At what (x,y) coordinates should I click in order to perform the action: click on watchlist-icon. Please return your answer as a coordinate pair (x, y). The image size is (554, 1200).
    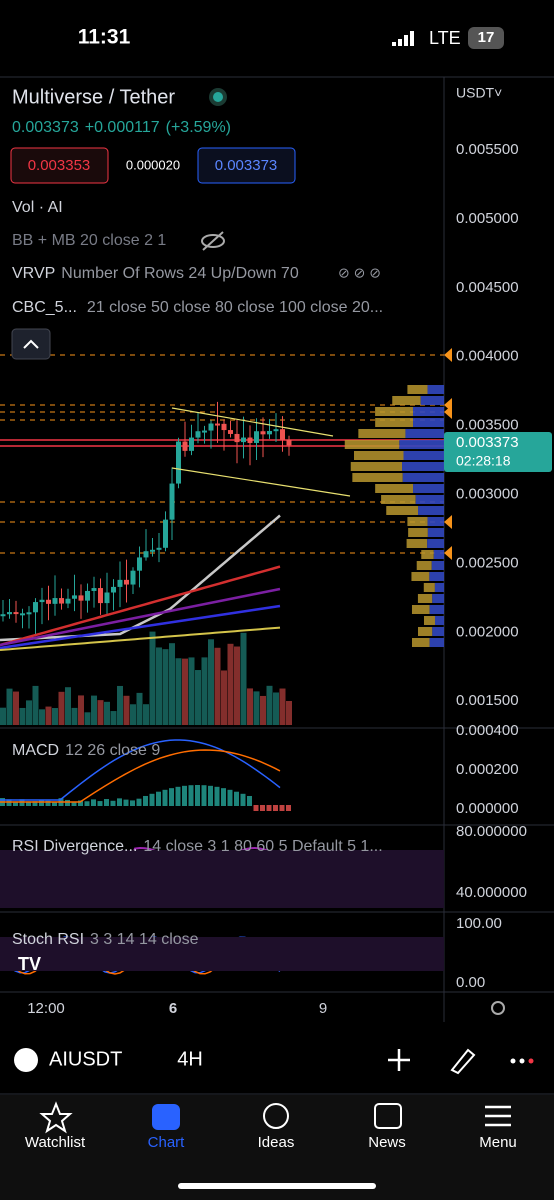
    Looking at the image, I should click on (56, 1117).